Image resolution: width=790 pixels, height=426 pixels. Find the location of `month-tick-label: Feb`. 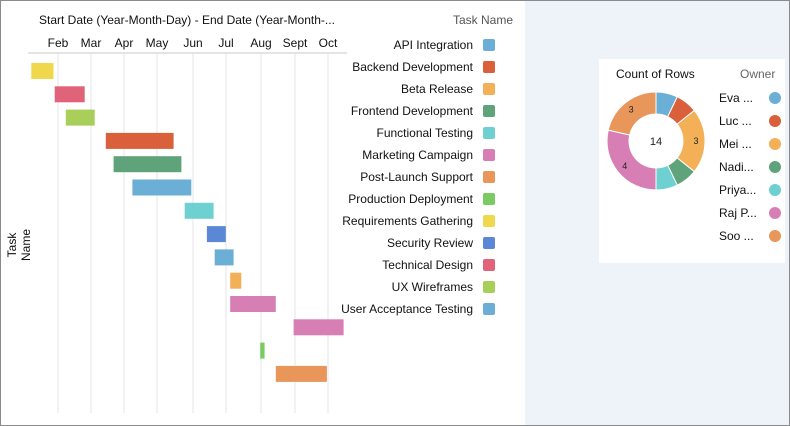

month-tick-label: Feb is located at coordinates (58, 43).